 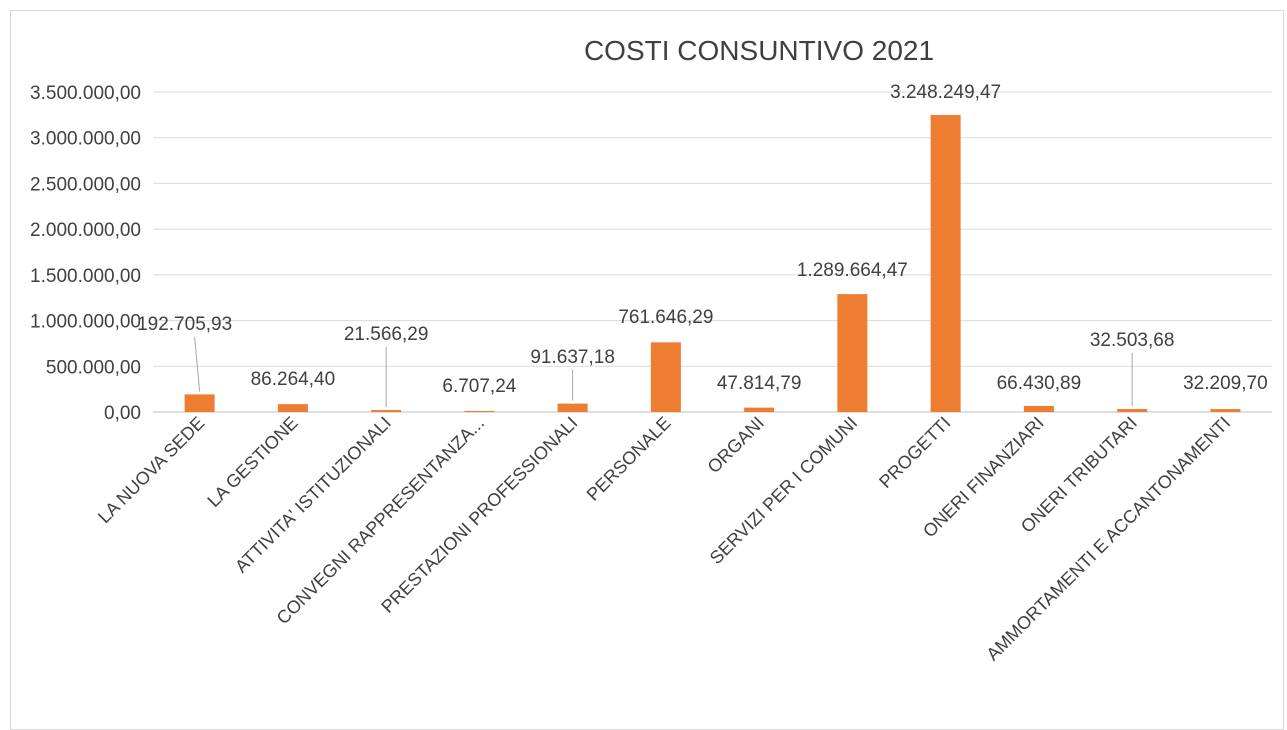 I want to click on x-tick-label: PERSONALE, so click(x=629, y=459).